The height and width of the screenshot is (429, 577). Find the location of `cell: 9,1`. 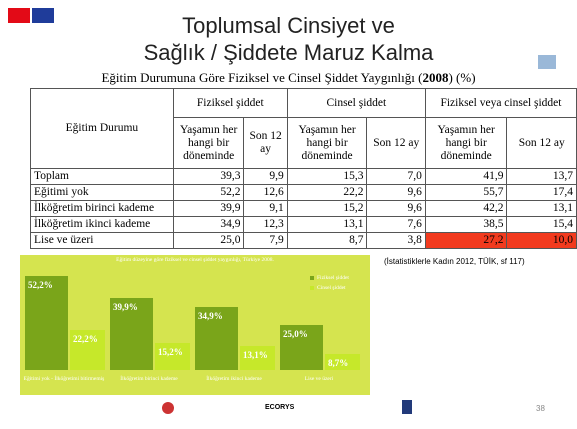

cell: 9,1 is located at coordinates (265, 208).